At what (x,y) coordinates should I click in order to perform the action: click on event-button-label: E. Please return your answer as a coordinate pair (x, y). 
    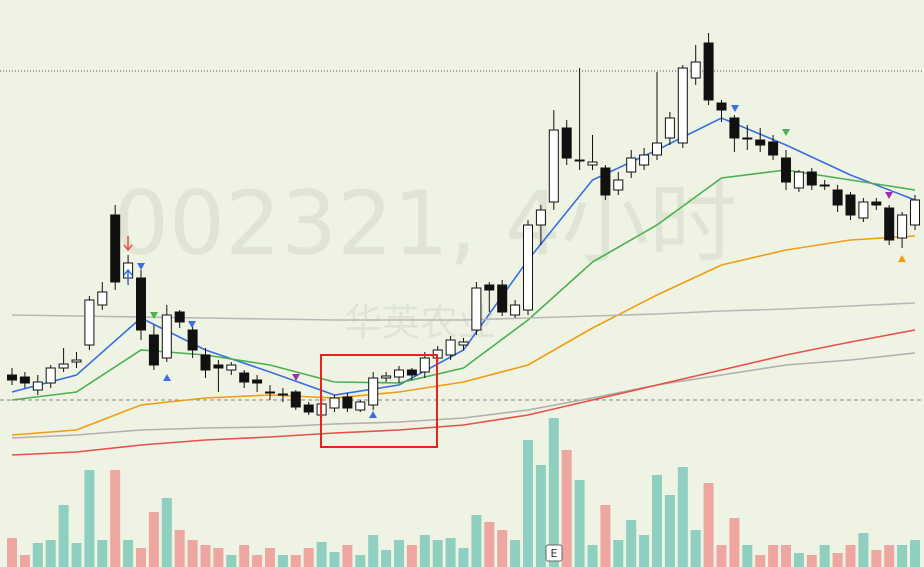
    Looking at the image, I should click on (554, 553).